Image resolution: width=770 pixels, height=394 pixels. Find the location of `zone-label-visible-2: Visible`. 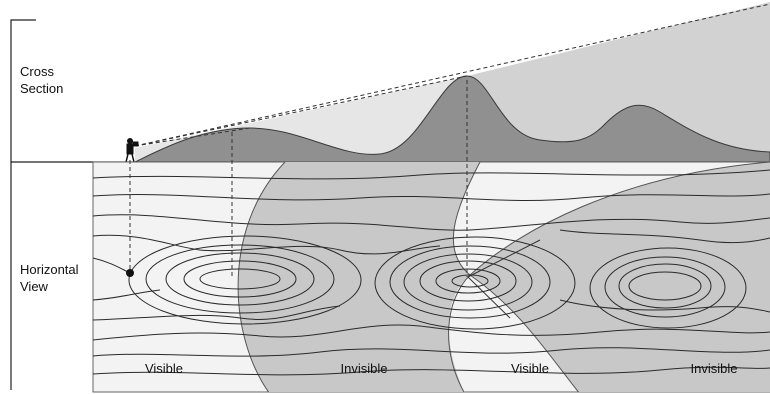

zone-label-visible-2: Visible is located at coordinates (530, 368).